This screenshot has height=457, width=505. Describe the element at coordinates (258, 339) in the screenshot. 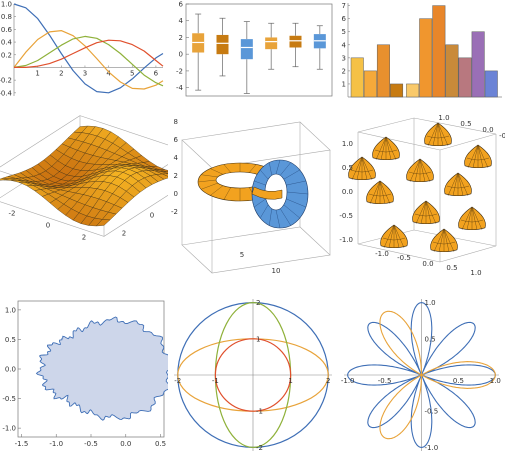

I see `y-tick-label: 1` at that location.